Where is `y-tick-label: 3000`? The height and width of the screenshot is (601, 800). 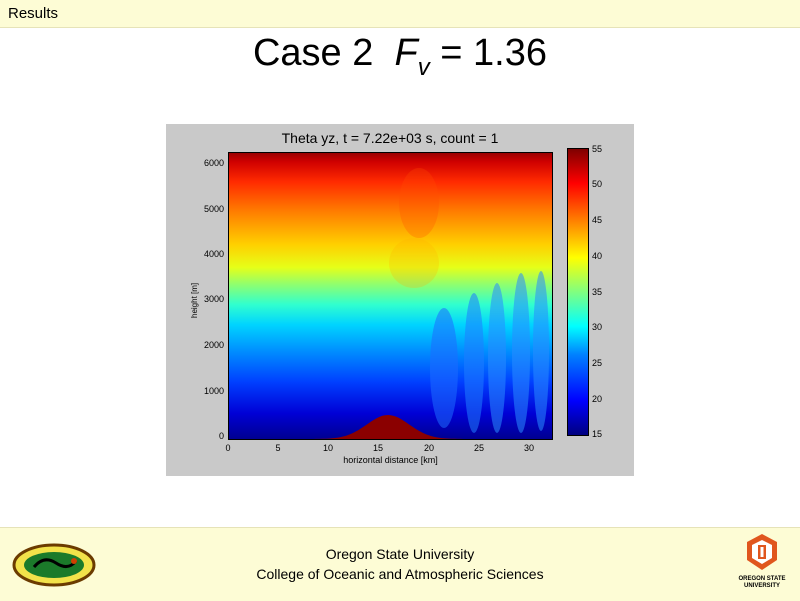
y-tick-label: 3000 is located at coordinates (213, 299).